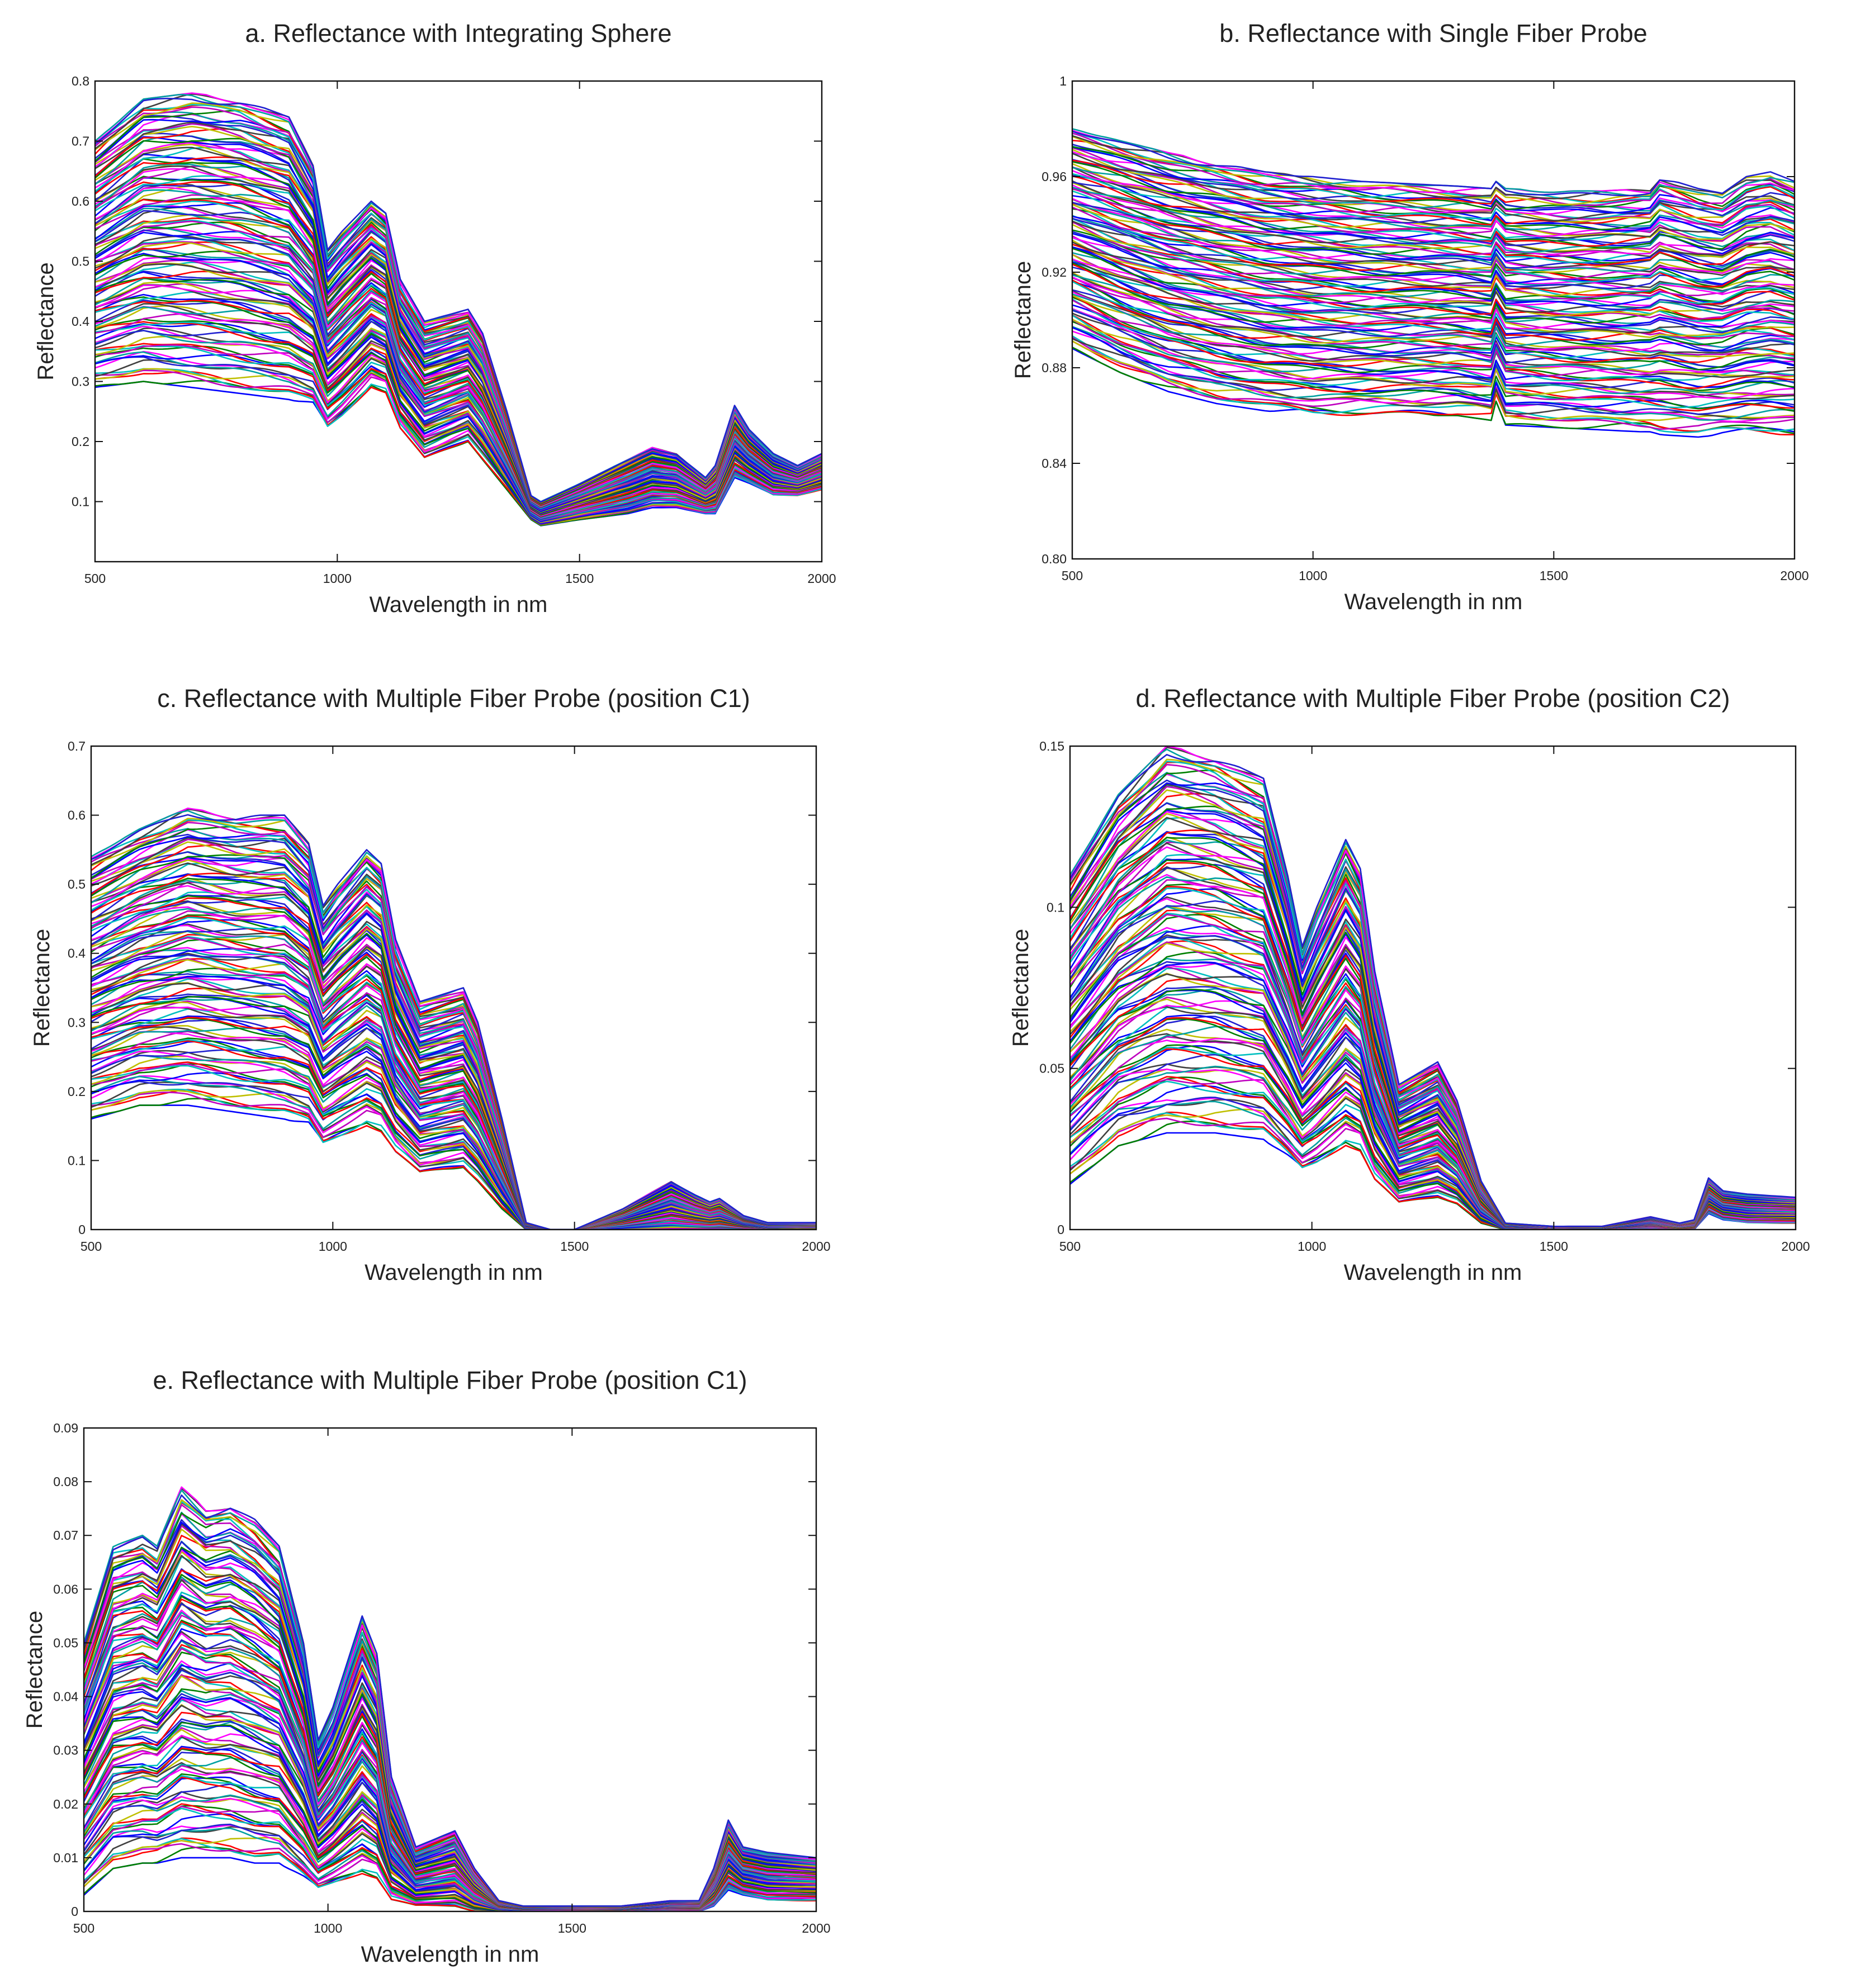  I want to click on chart-d-series-group, so click(1433, 988).